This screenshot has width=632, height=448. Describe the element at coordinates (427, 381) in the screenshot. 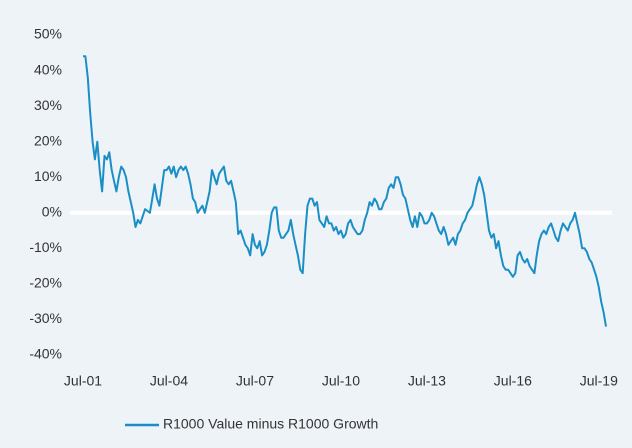

I see `x-tick-label: Jul-13` at that location.